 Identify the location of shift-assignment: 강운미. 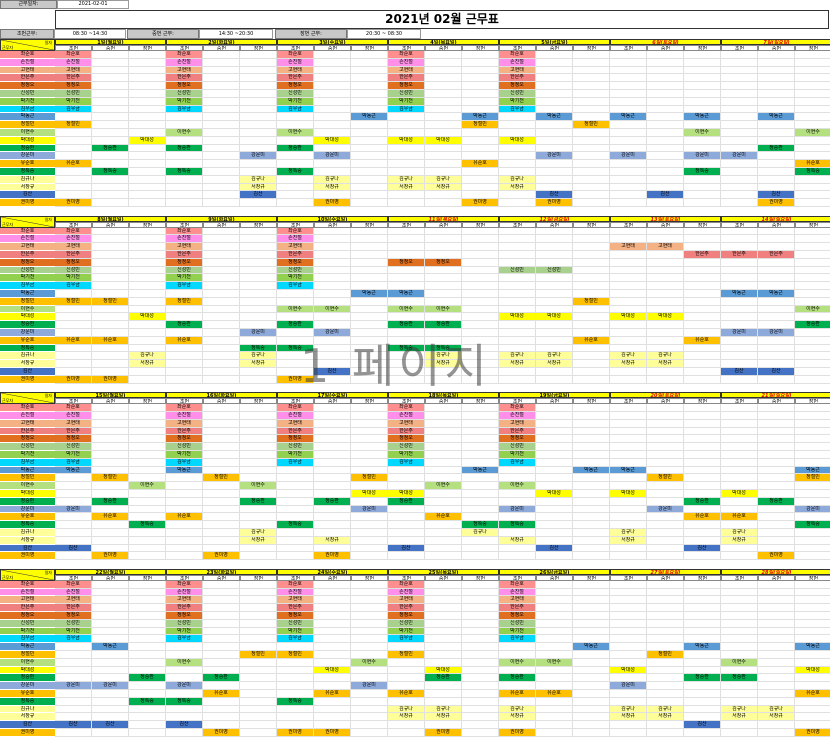
(812, 509).